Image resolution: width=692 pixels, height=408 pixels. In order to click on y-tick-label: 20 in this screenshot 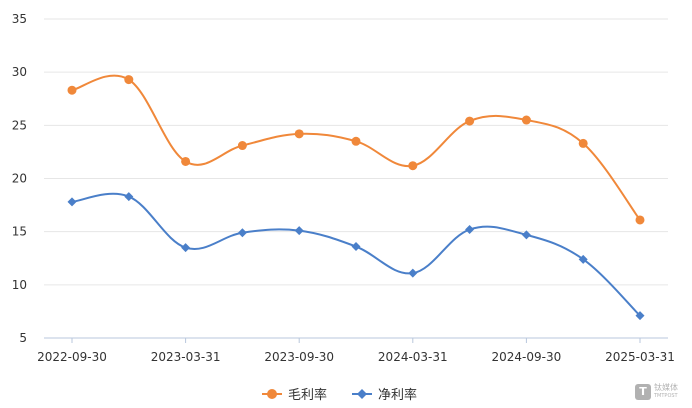, I will do `click(19, 179)`.